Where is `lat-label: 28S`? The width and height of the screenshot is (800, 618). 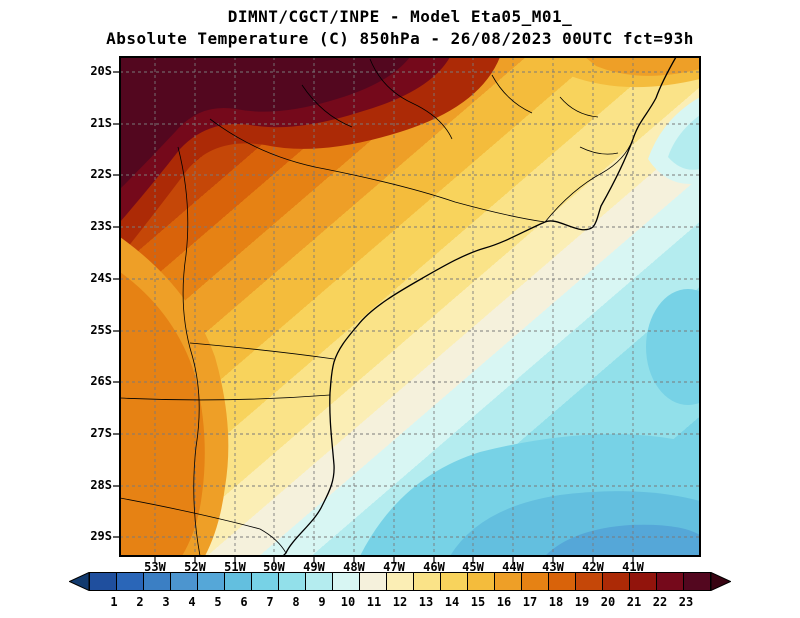 lat-label: 28S is located at coordinates (101, 485).